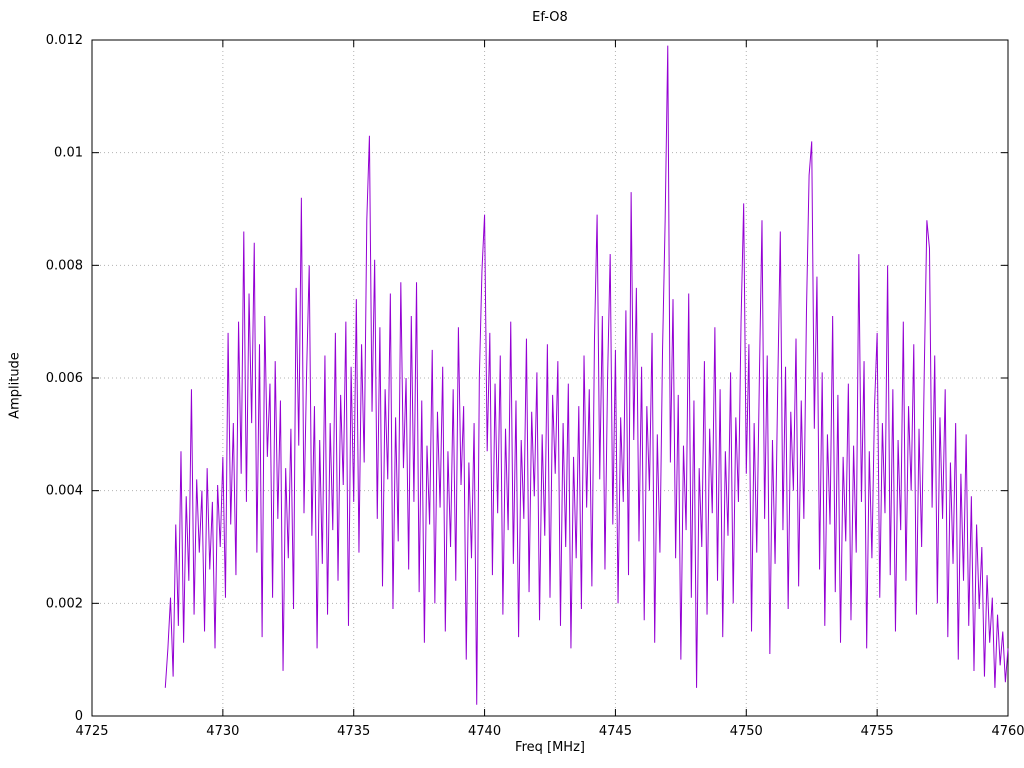  I want to click on y-tick-label: 0.006, so click(64, 378).